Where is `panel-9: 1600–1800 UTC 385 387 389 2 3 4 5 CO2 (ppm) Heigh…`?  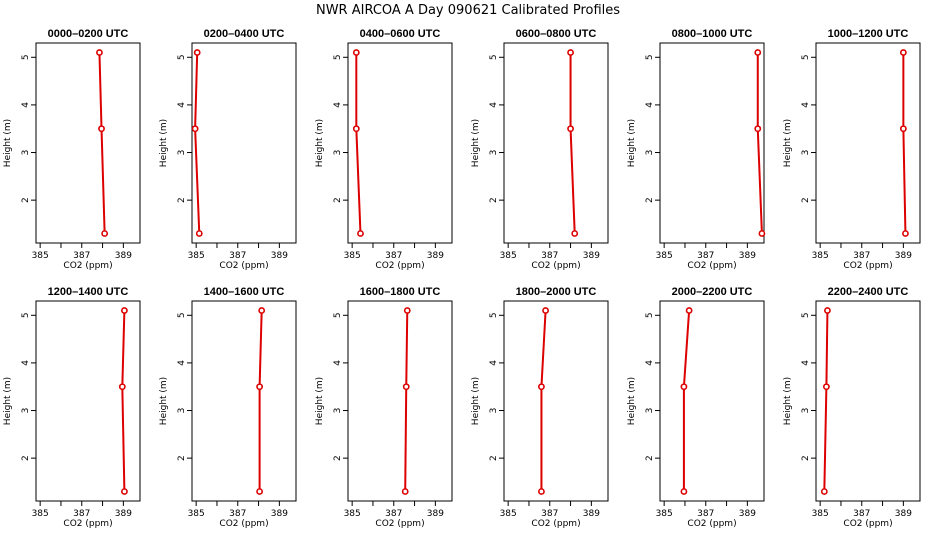
panel-9: 1600–1800 UTC 385 387 389 2 3 4 5 CO2 (ppm) Heigh… is located at coordinates (384, 407).